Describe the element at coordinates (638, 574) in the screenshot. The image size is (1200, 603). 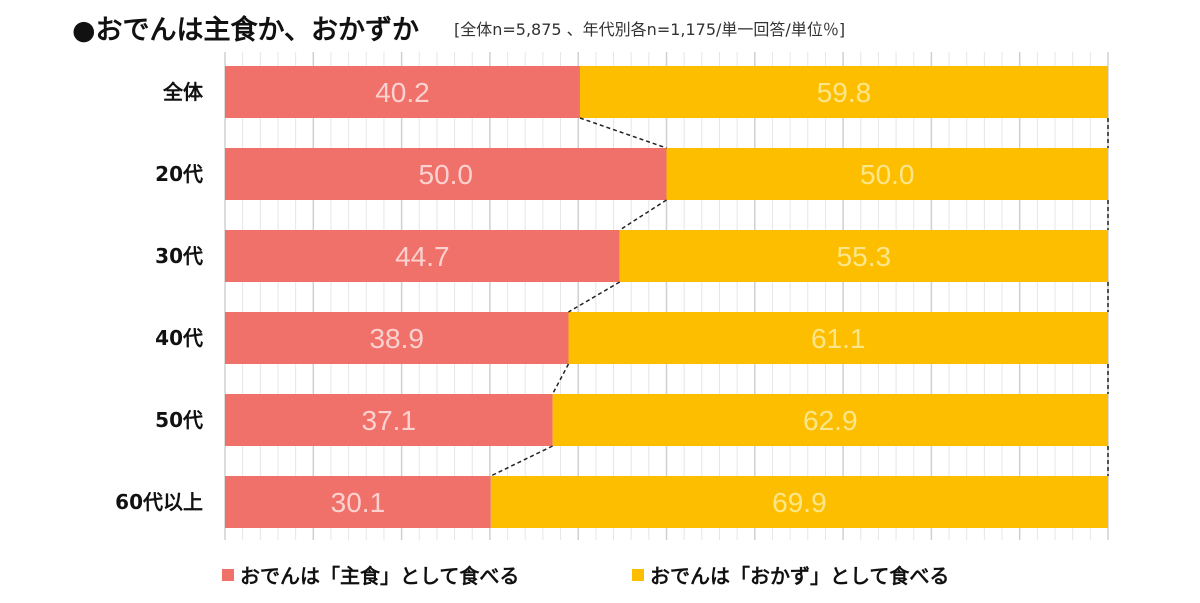
I see `legend-swatch-okazu` at that location.